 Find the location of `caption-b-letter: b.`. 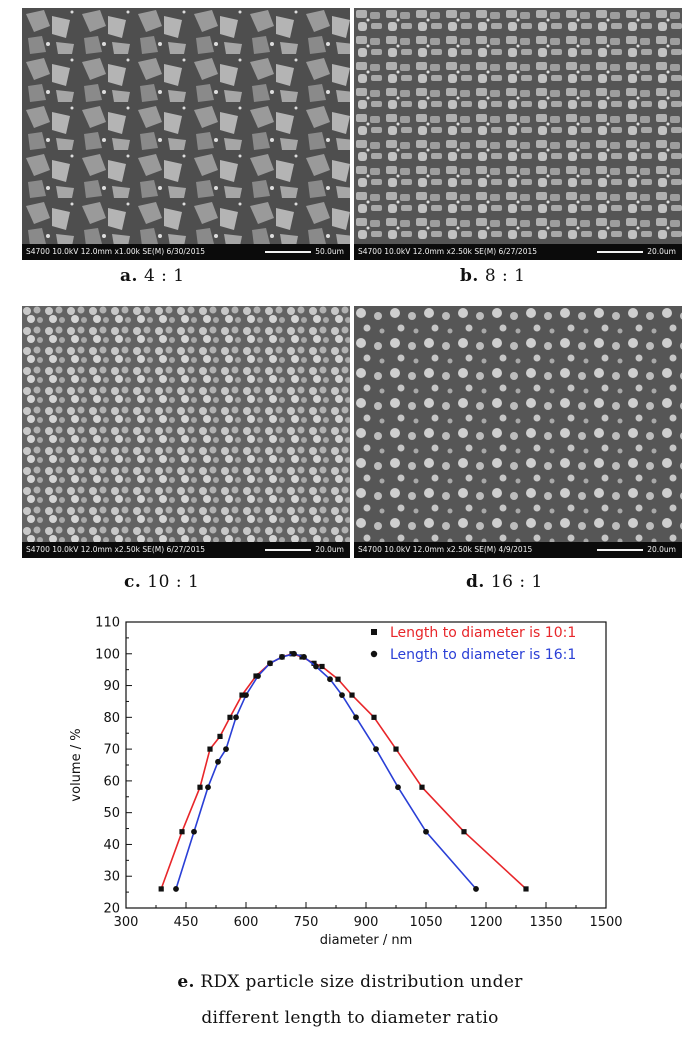

caption-b-letter: b. is located at coordinates (469, 276).